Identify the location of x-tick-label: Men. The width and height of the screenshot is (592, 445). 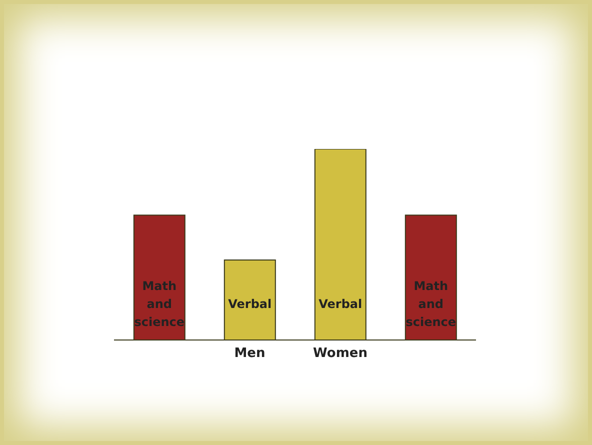
(250, 354).